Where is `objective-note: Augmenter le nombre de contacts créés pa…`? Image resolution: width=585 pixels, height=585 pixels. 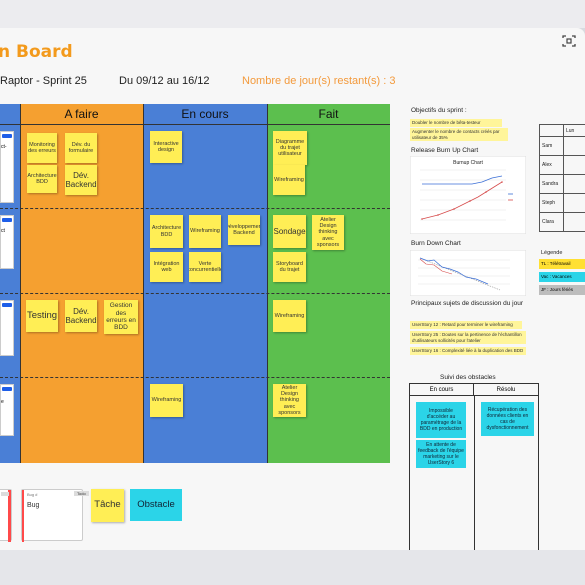
objective-note: Augmenter le nombre de contacts créés pa… is located at coordinates (459, 135).